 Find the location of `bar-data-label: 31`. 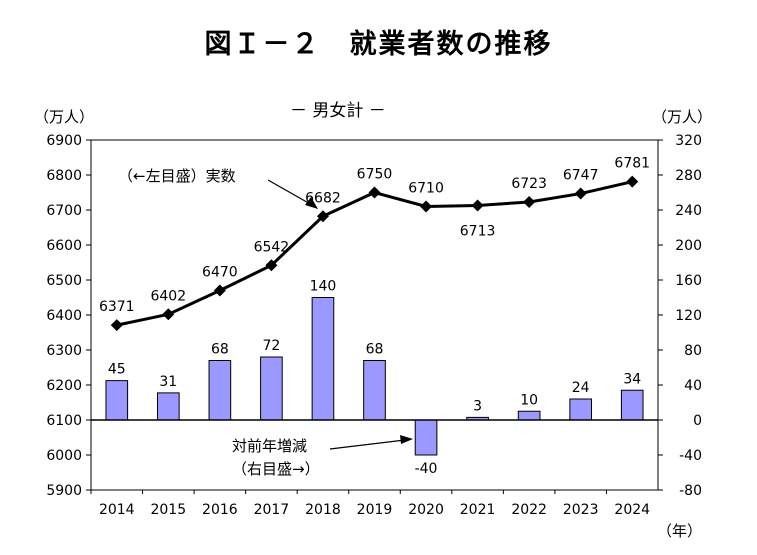

bar-data-label: 31 is located at coordinates (168, 382).